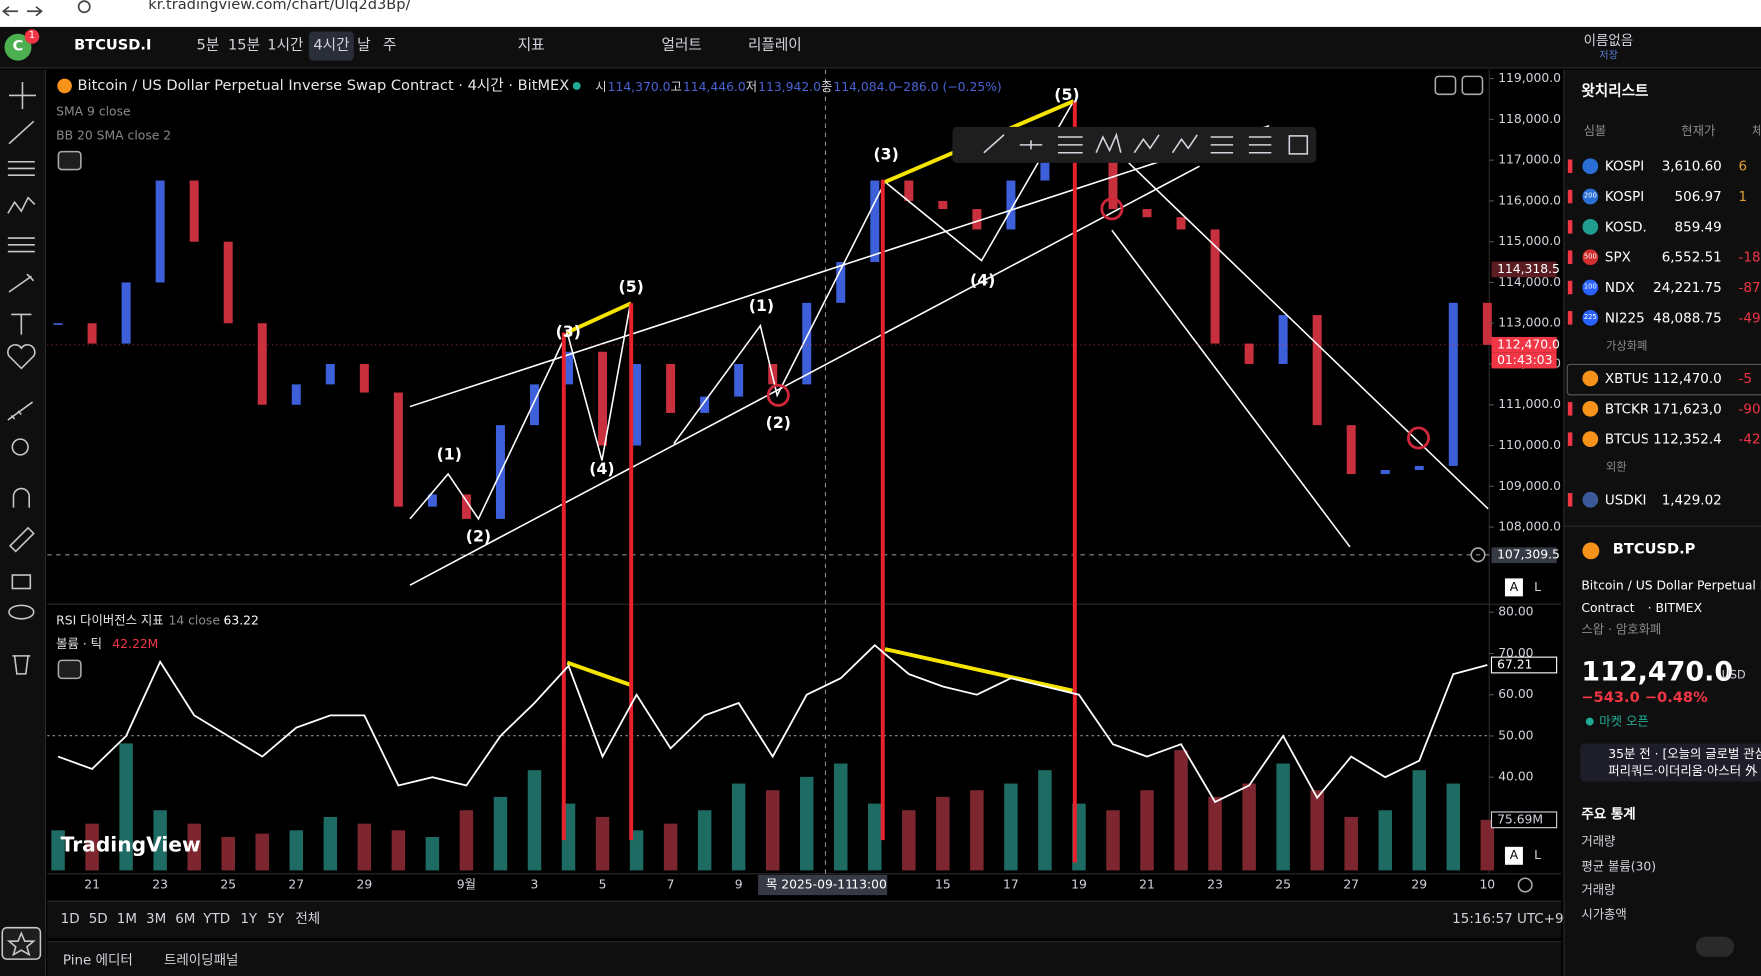  Describe the element at coordinates (93, 112) in the screenshot. I see `study-label: SMA 9 close` at that location.